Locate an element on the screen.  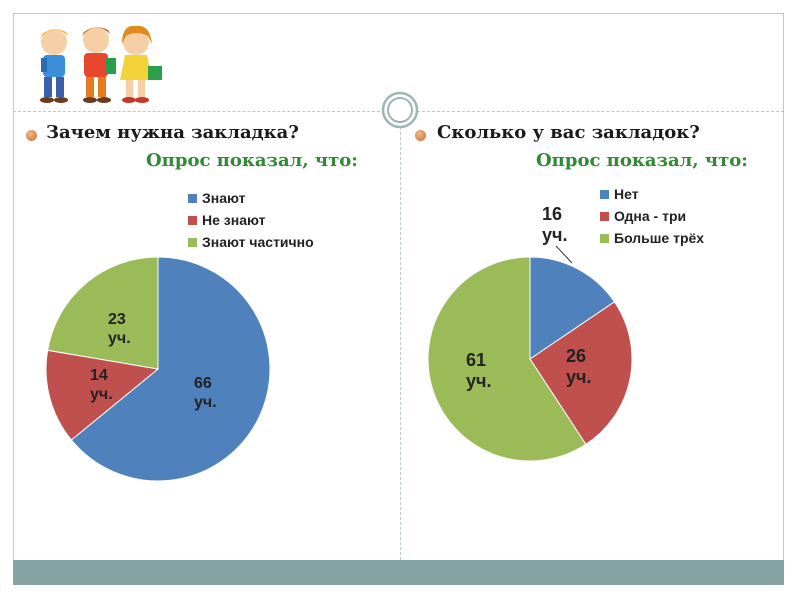
legend-label: Не знают is located at coordinates (234, 220).